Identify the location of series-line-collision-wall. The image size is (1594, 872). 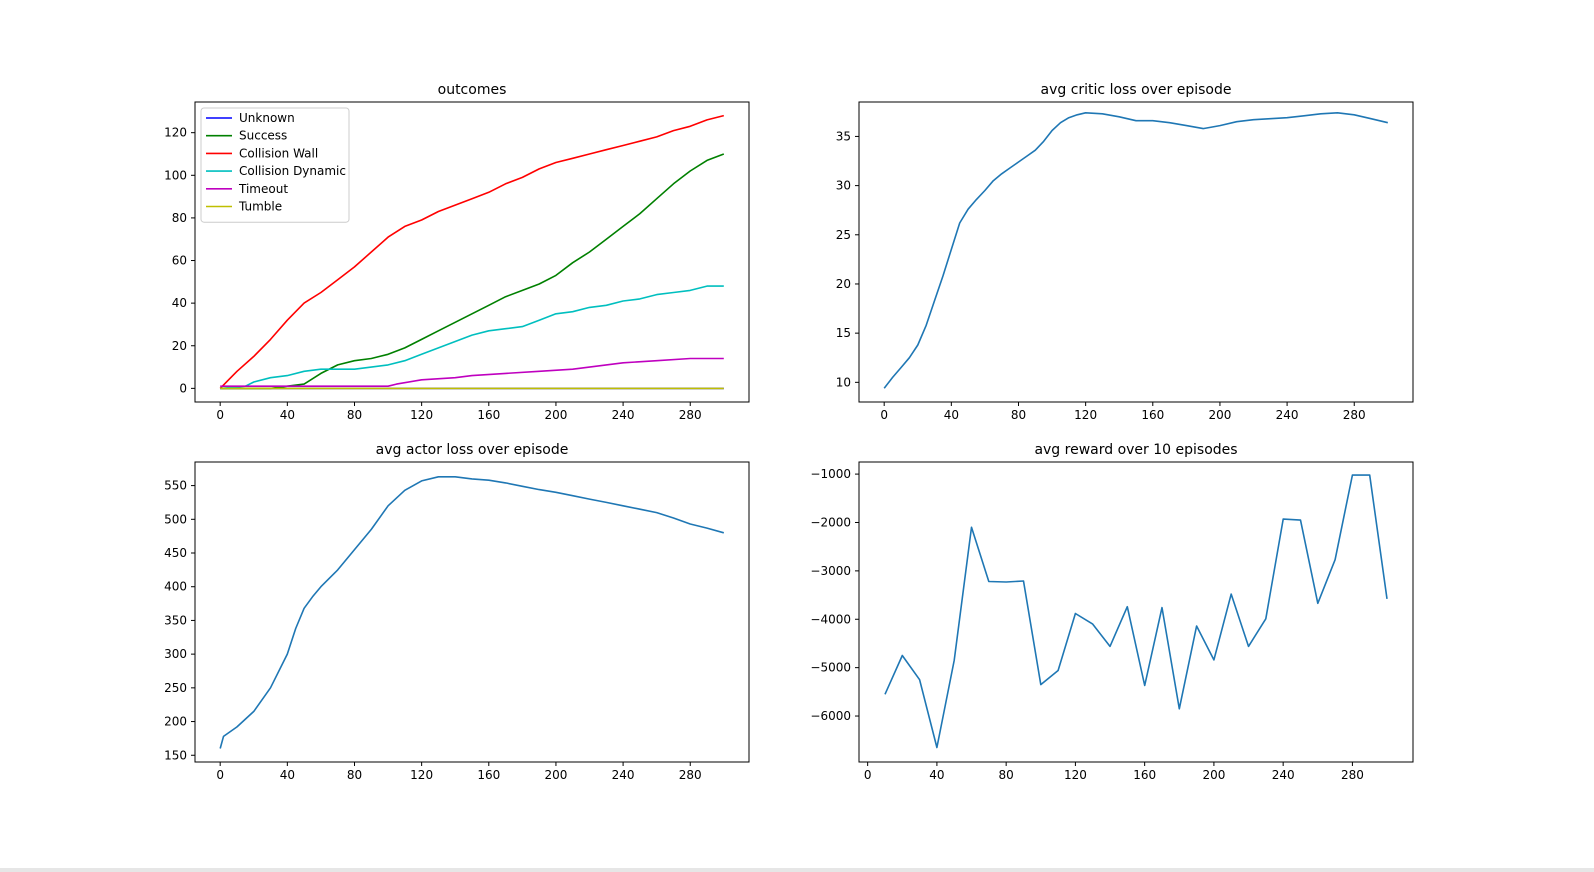
(471, 251).